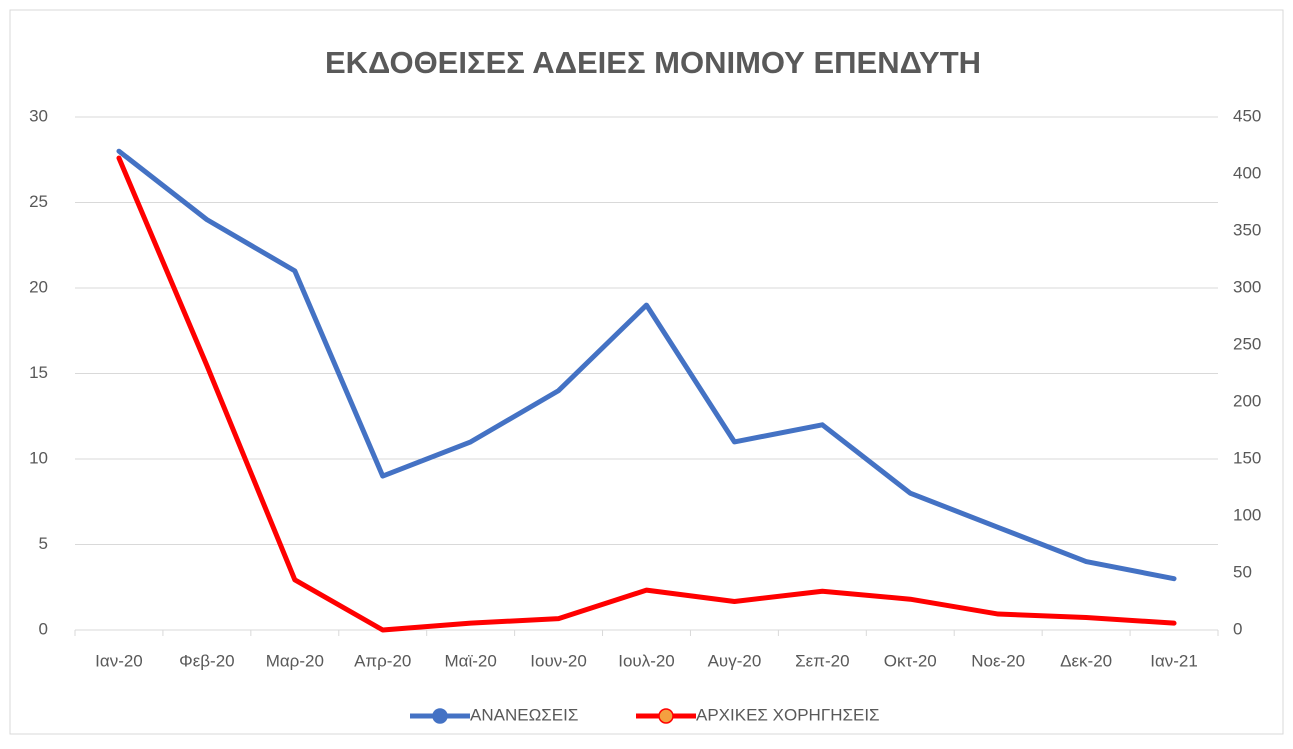 Image resolution: width=1293 pixels, height=749 pixels. I want to click on y-tick-label: 10, so click(38, 457).